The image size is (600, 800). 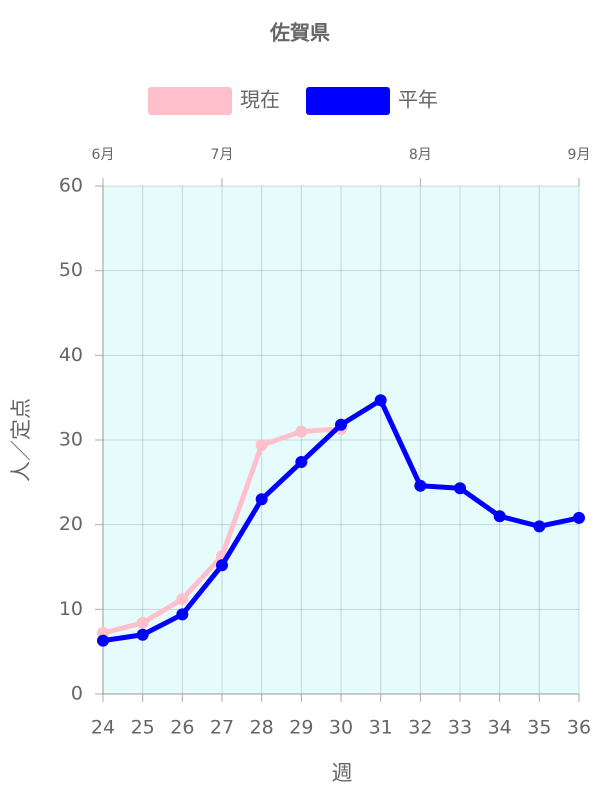 I want to click on x-tick-label: 31, so click(x=381, y=728).